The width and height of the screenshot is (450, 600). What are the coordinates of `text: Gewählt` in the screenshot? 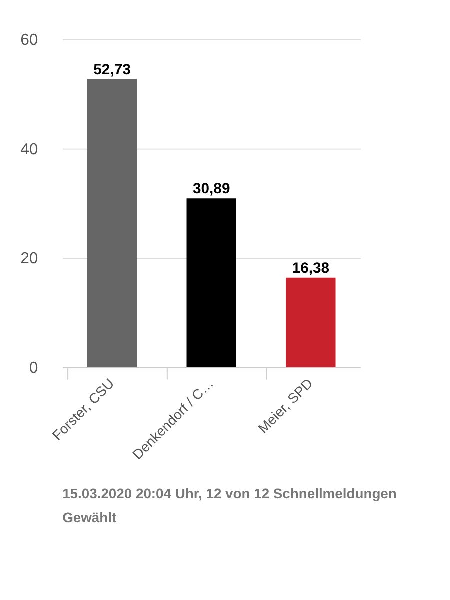 It's located at (89, 517).